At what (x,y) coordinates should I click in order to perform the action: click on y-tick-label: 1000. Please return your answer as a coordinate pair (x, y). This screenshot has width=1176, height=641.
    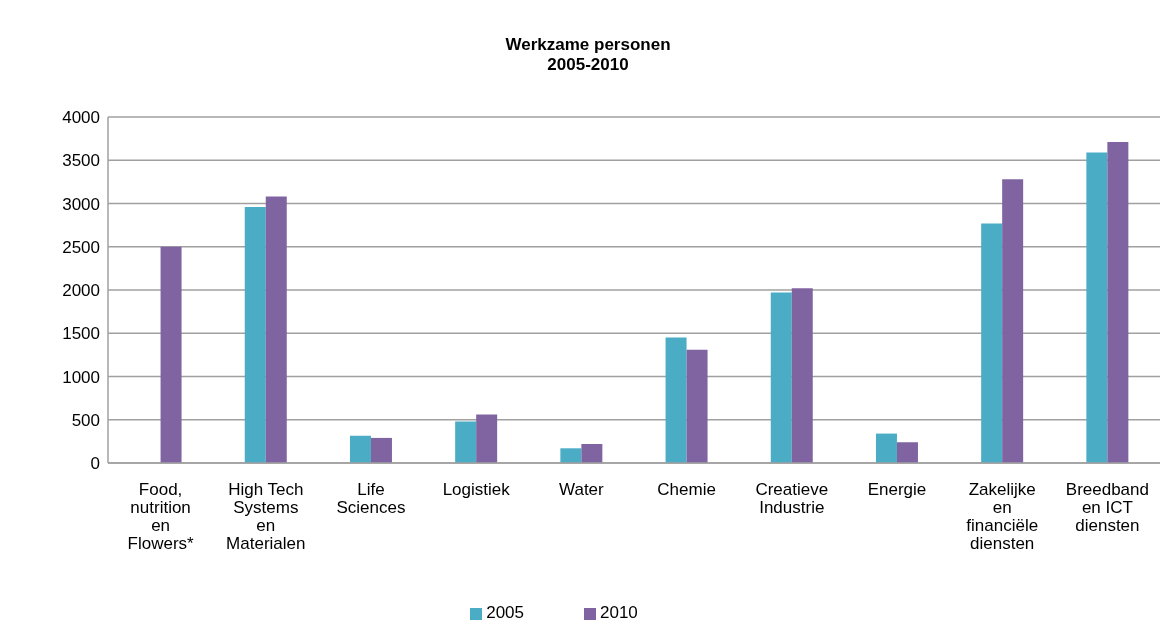
    Looking at the image, I should click on (81, 377).